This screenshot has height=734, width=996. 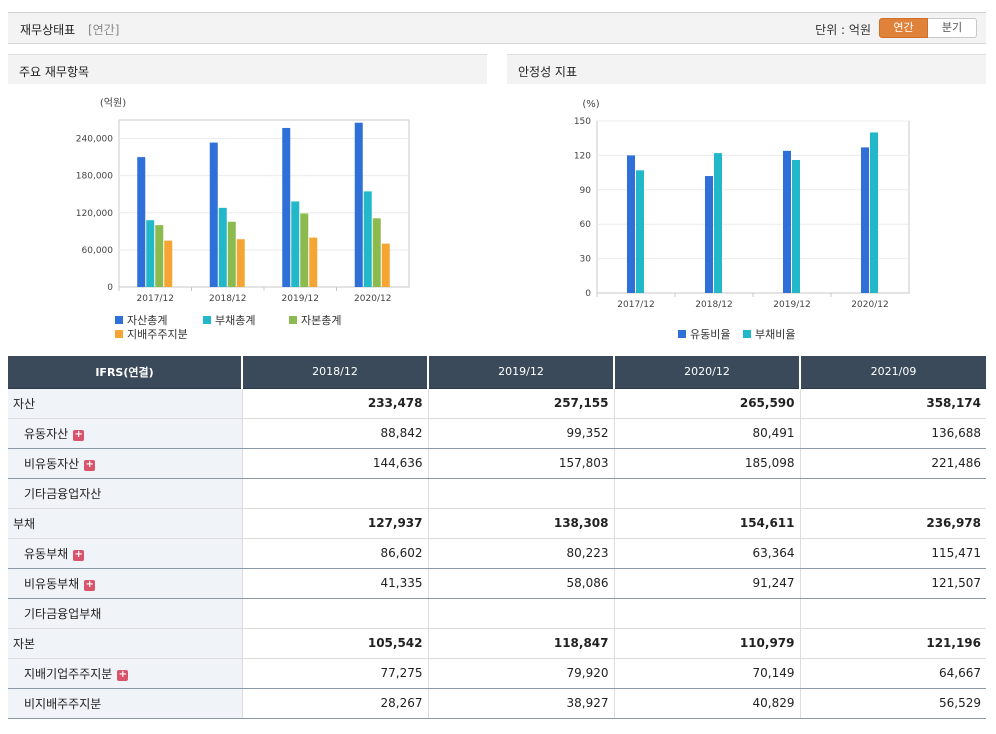 I want to click on value-cell: 138,308, so click(x=521, y=523).